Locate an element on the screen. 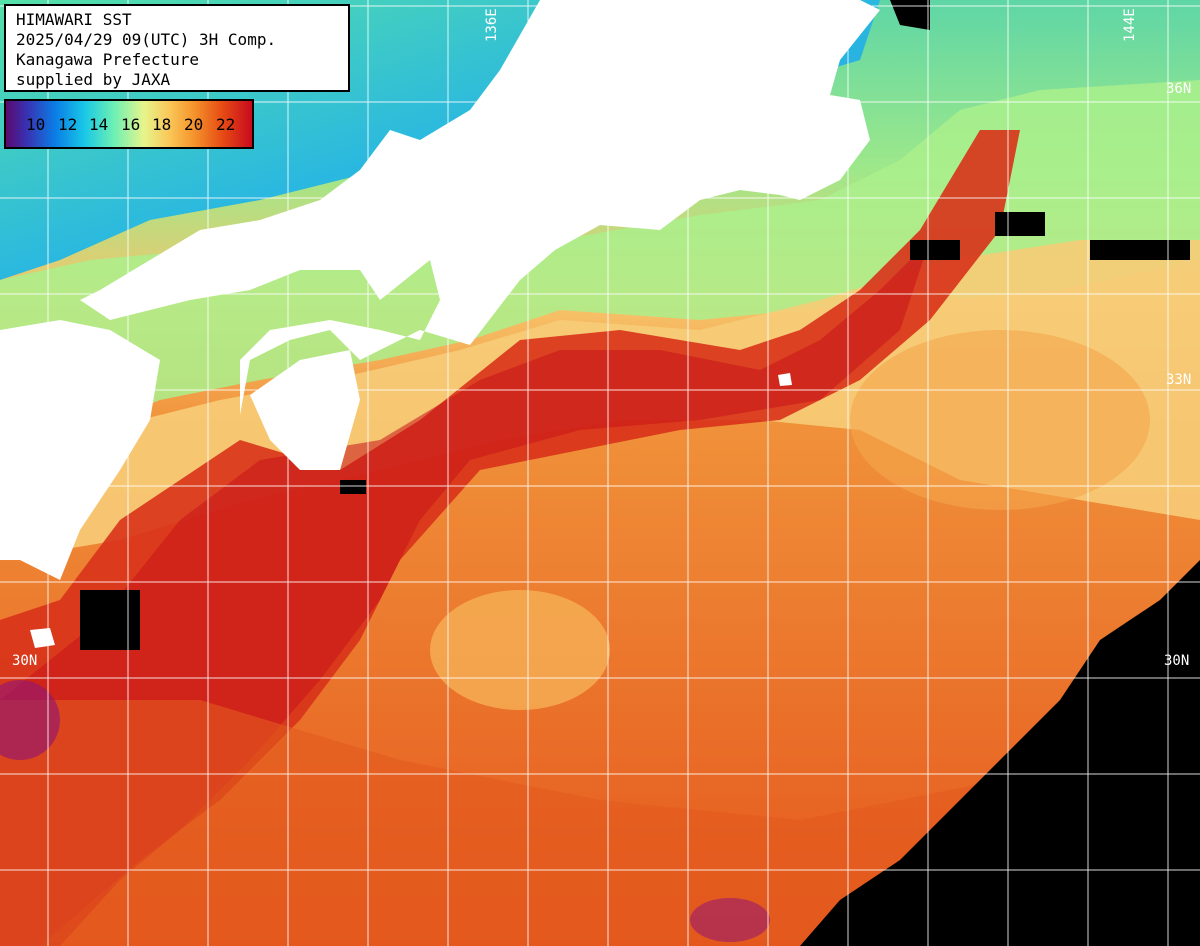 Image resolution: width=1200 pixels, height=946 pixels. lat-label-36n: 36N is located at coordinates (1179, 89).